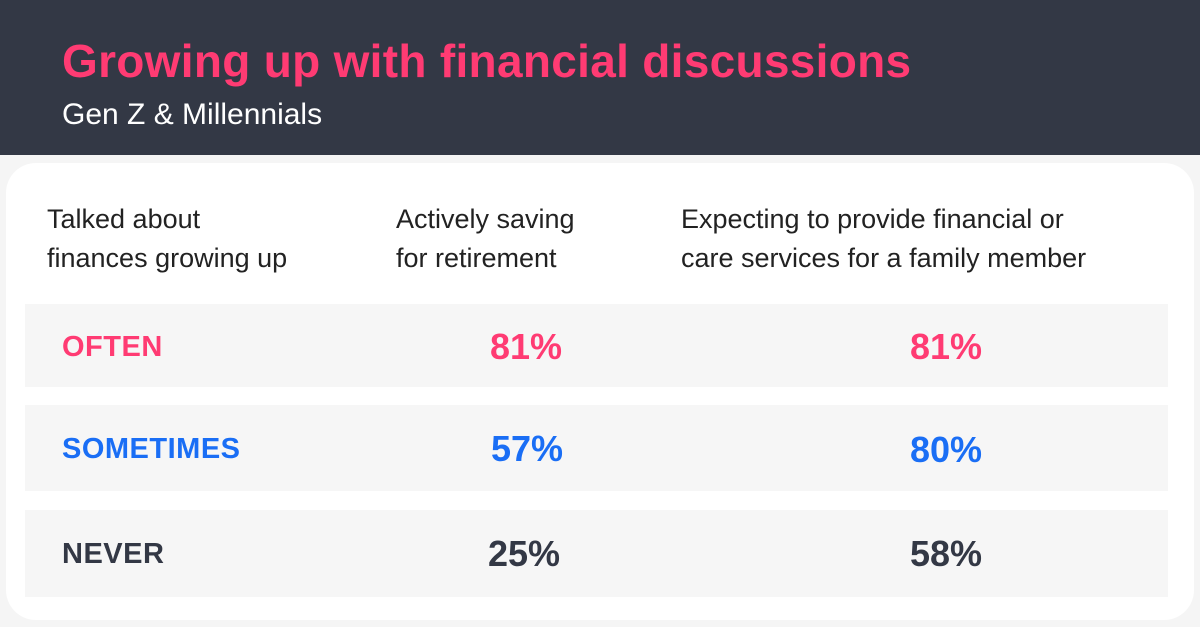 The height and width of the screenshot is (627, 1200). Describe the element at coordinates (485, 239) in the screenshot. I see `column-header-retirement: Actively saving for retirement` at that location.